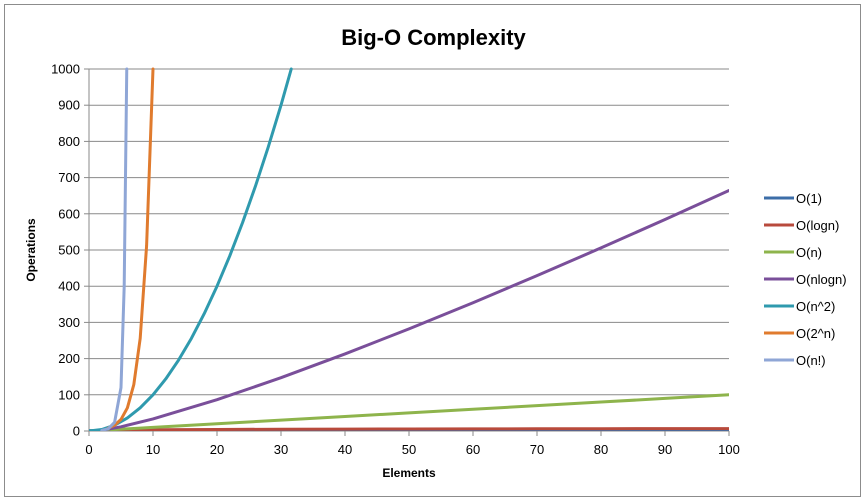 The width and height of the screenshot is (867, 503). Describe the element at coordinates (809, 252) in the screenshot. I see `legend-label: O(n)` at that location.